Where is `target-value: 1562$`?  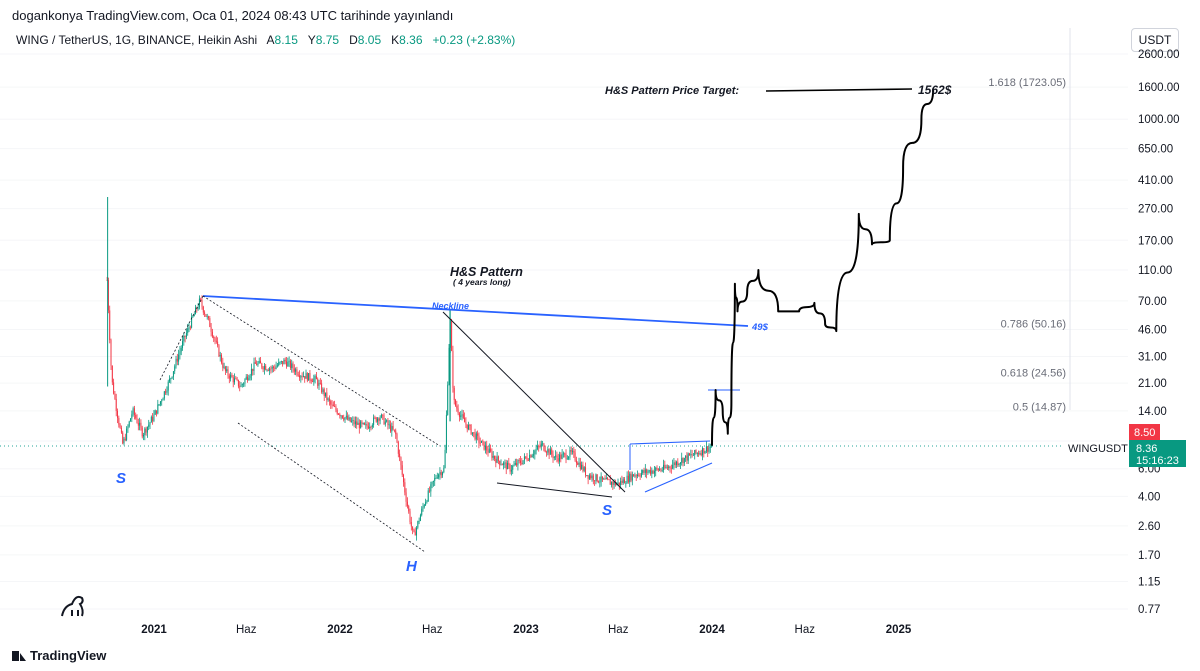
target-value: 1562$ is located at coordinates (935, 90).